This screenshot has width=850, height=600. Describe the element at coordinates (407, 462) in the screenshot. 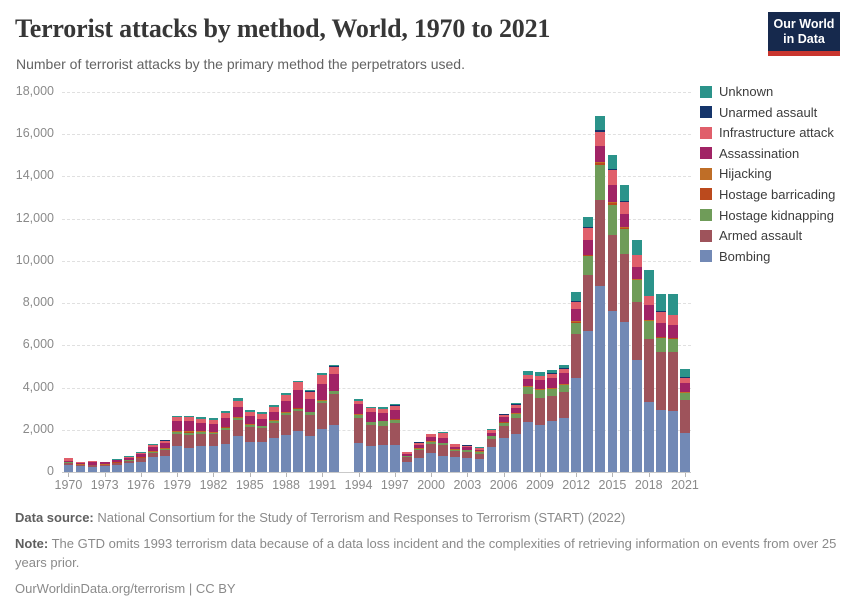

I see `bar-1998` at that location.